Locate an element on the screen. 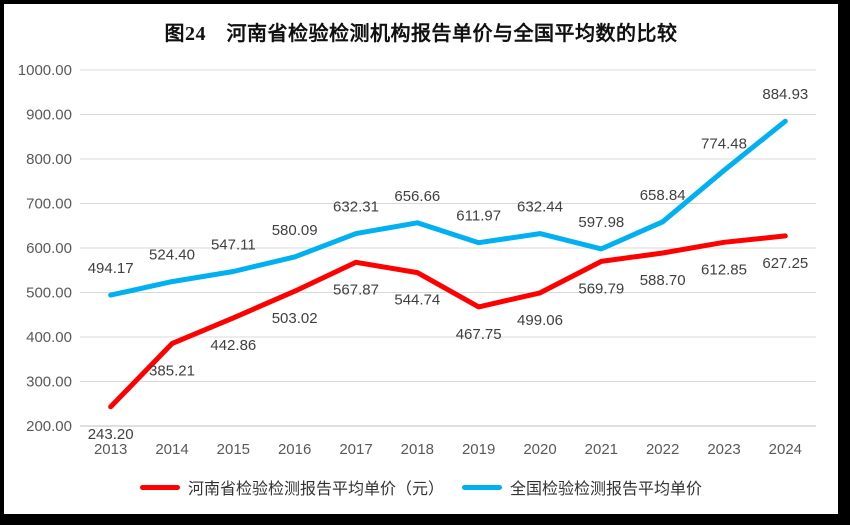 The image size is (850, 525). y-axis-tick-label: 1000.00 is located at coordinates (45, 70).